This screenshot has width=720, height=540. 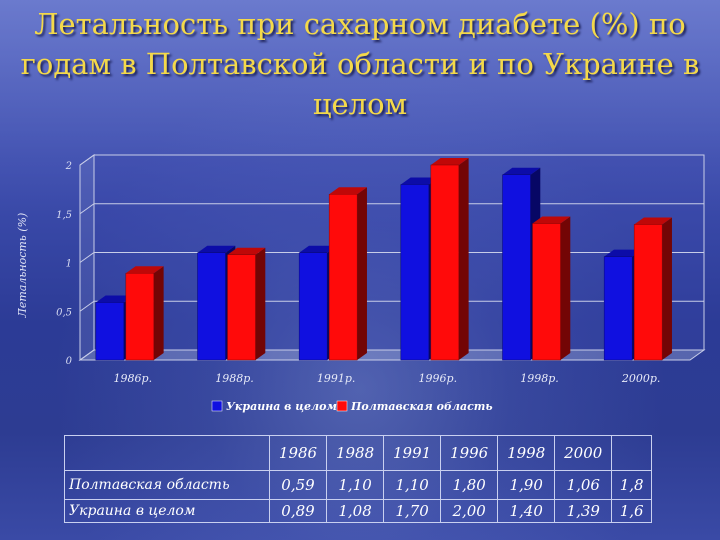 I want to click on table-cell: 1,80, so click(x=469, y=485).